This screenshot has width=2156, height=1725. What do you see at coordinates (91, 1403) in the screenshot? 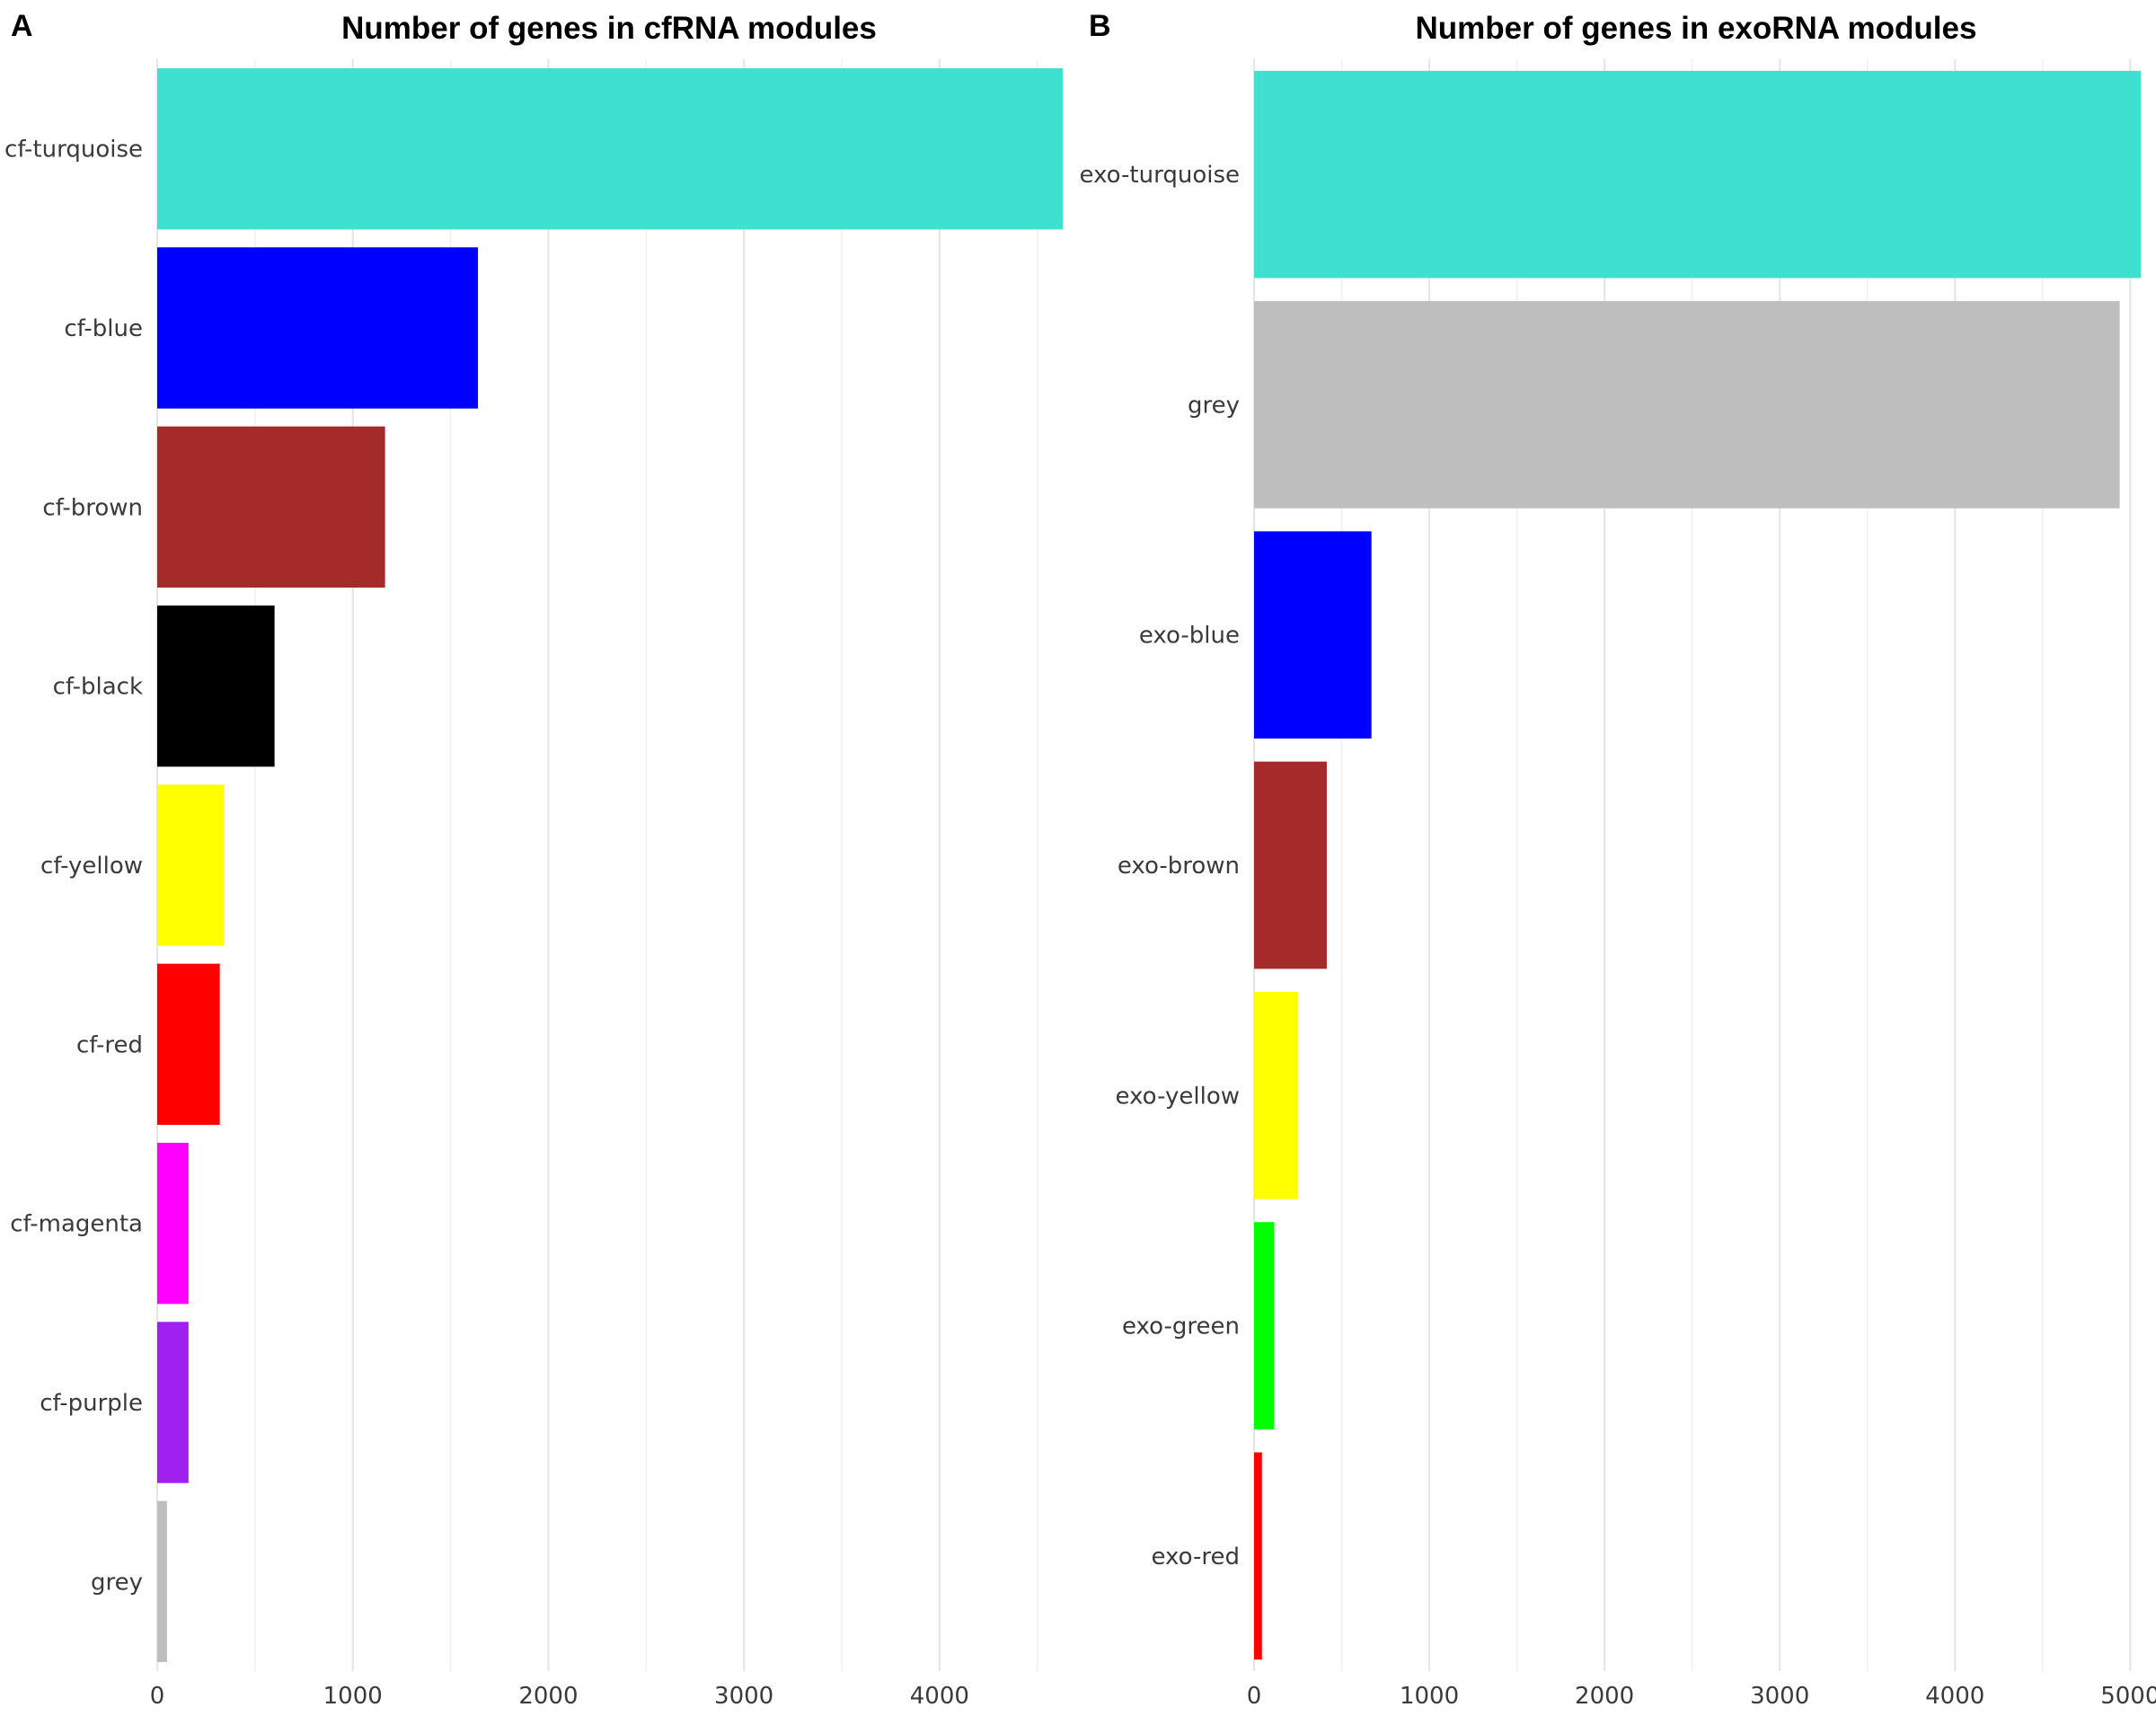
I see `category-label: cf-purple` at bounding box center [91, 1403].